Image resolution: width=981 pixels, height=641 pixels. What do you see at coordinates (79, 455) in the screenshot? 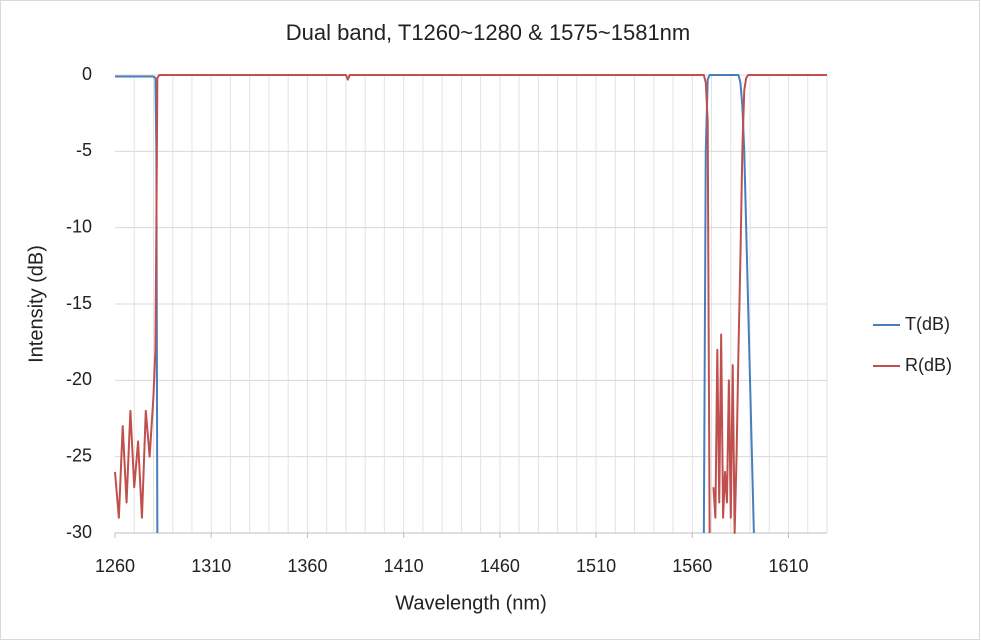
I see `y-tick-label: -25` at bounding box center [79, 455].